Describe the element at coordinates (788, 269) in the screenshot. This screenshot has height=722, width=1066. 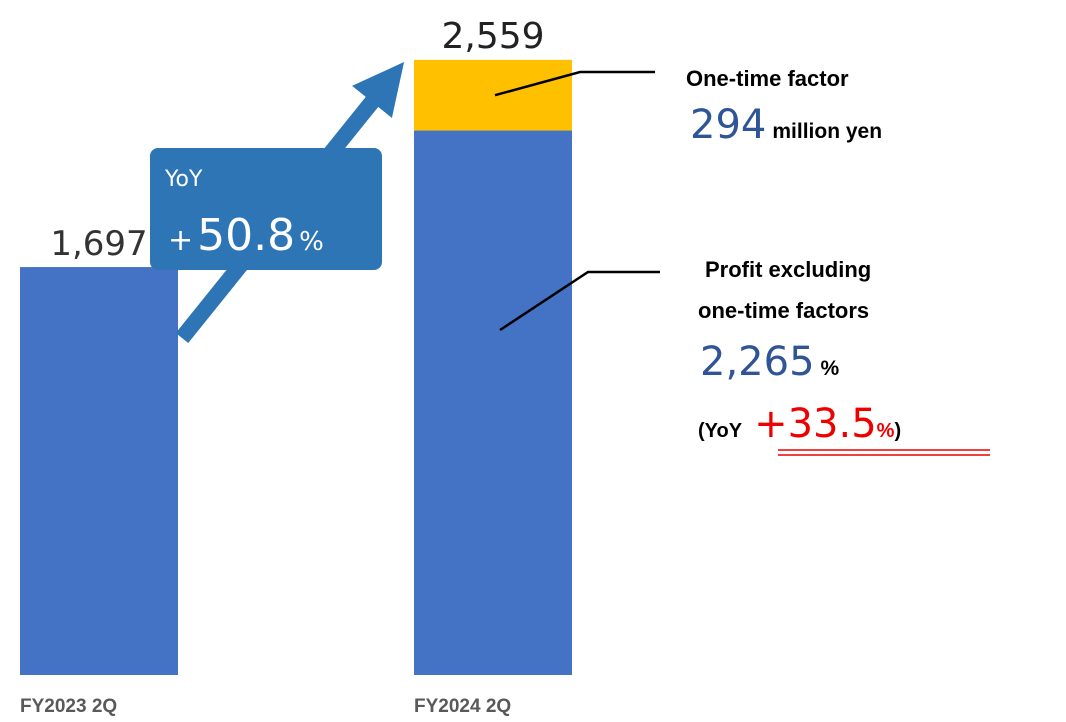
I see `annotation-title: Profit excluding` at that location.